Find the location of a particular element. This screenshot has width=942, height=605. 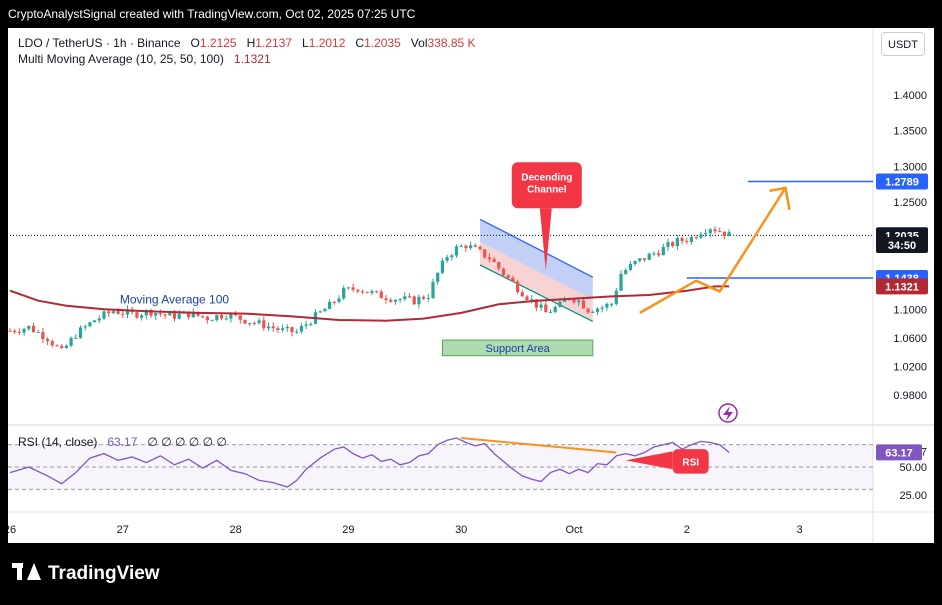

price-tick-label: 0.9800 is located at coordinates (910, 396).